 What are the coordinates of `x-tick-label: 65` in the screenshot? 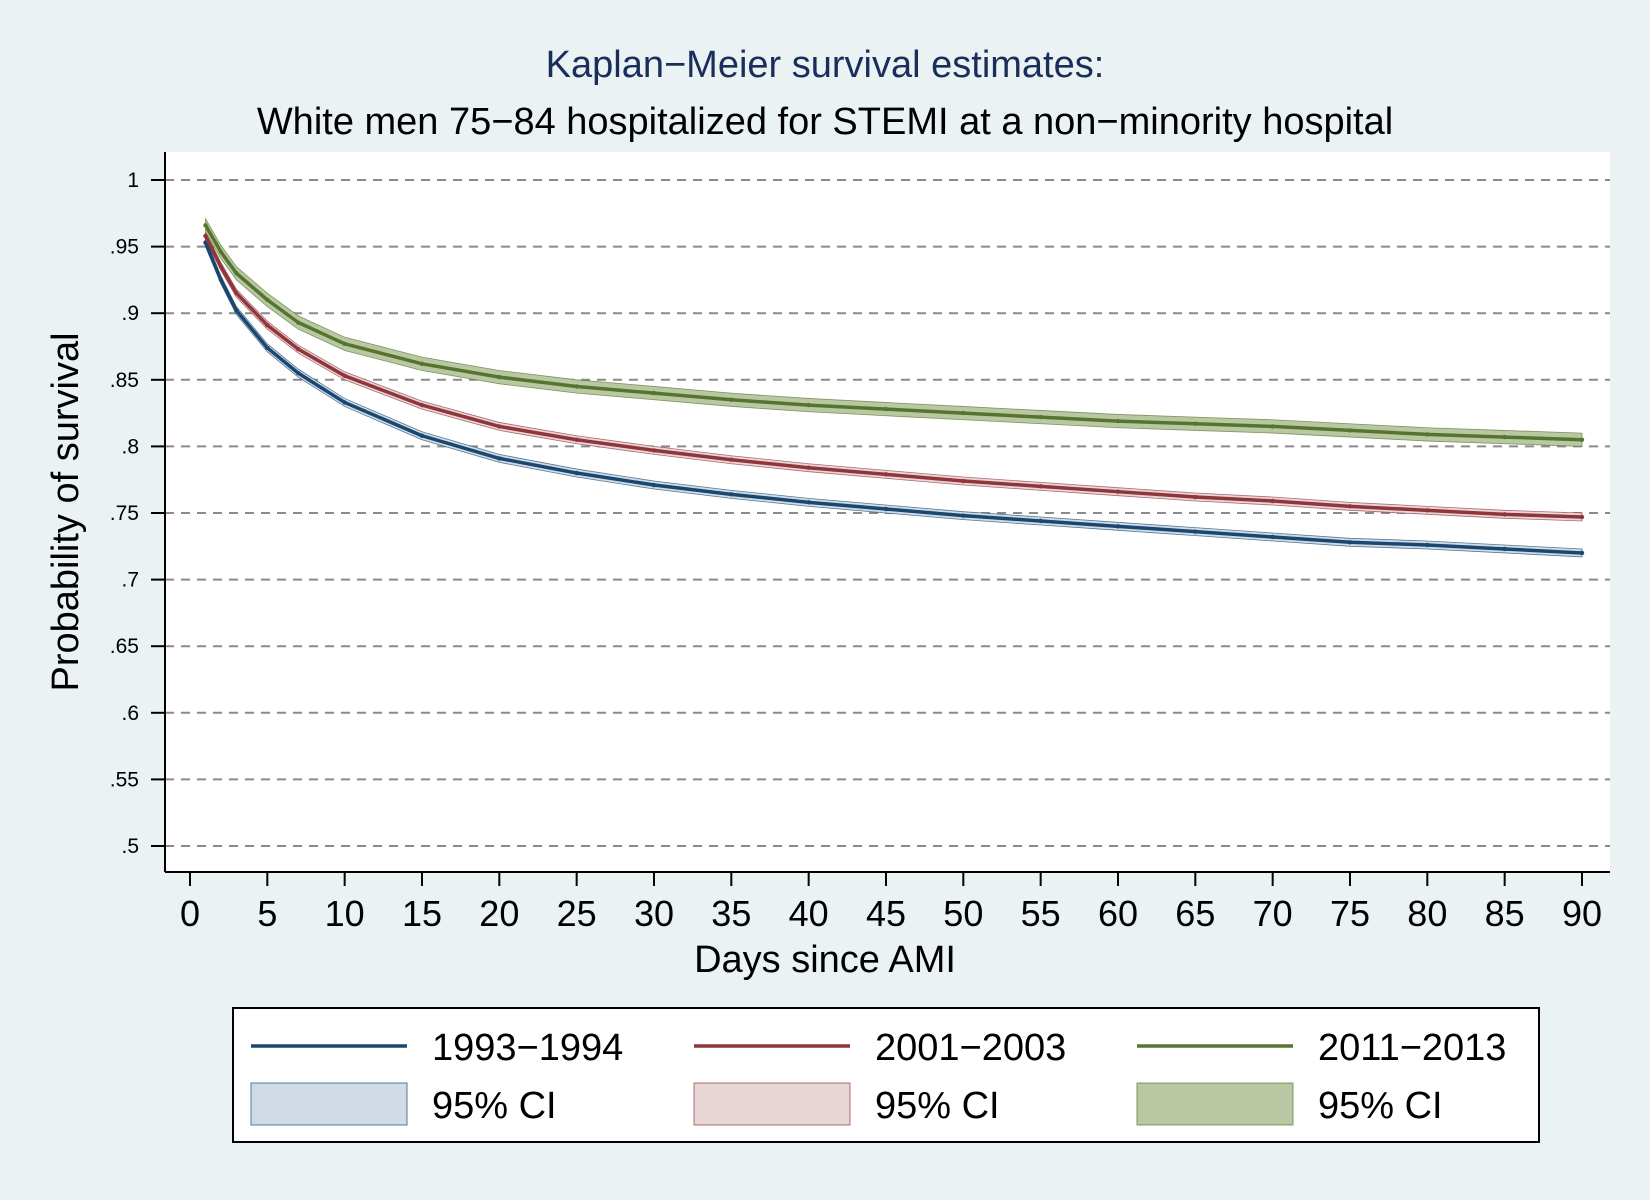 It's located at (1195, 913).